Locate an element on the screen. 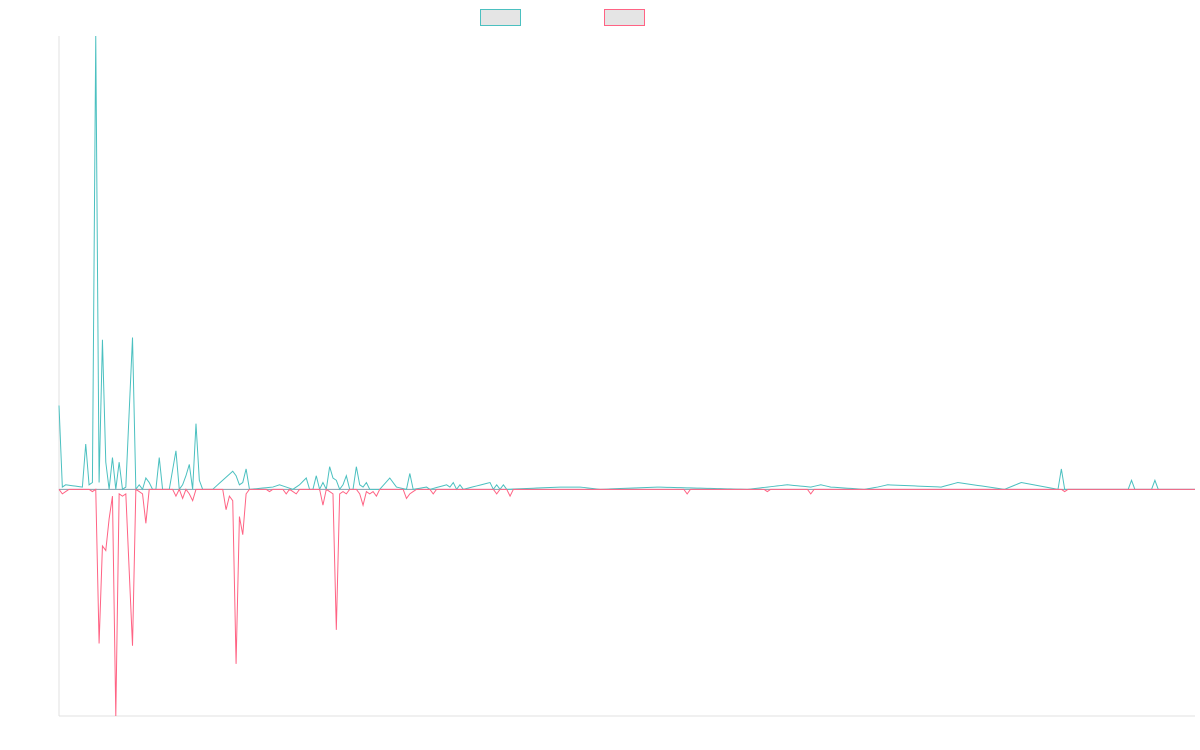 The width and height of the screenshot is (1200, 750). legend-swatch-b is located at coordinates (624, 17).